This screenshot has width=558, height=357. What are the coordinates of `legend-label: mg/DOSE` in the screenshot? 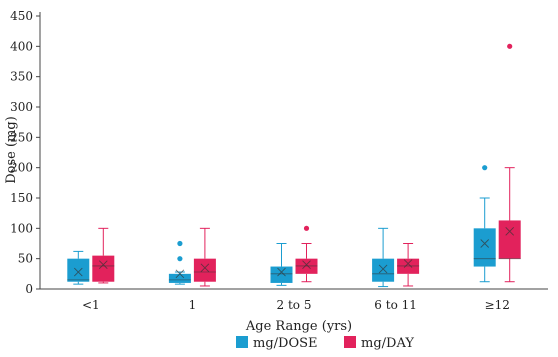 It's located at (285, 343).